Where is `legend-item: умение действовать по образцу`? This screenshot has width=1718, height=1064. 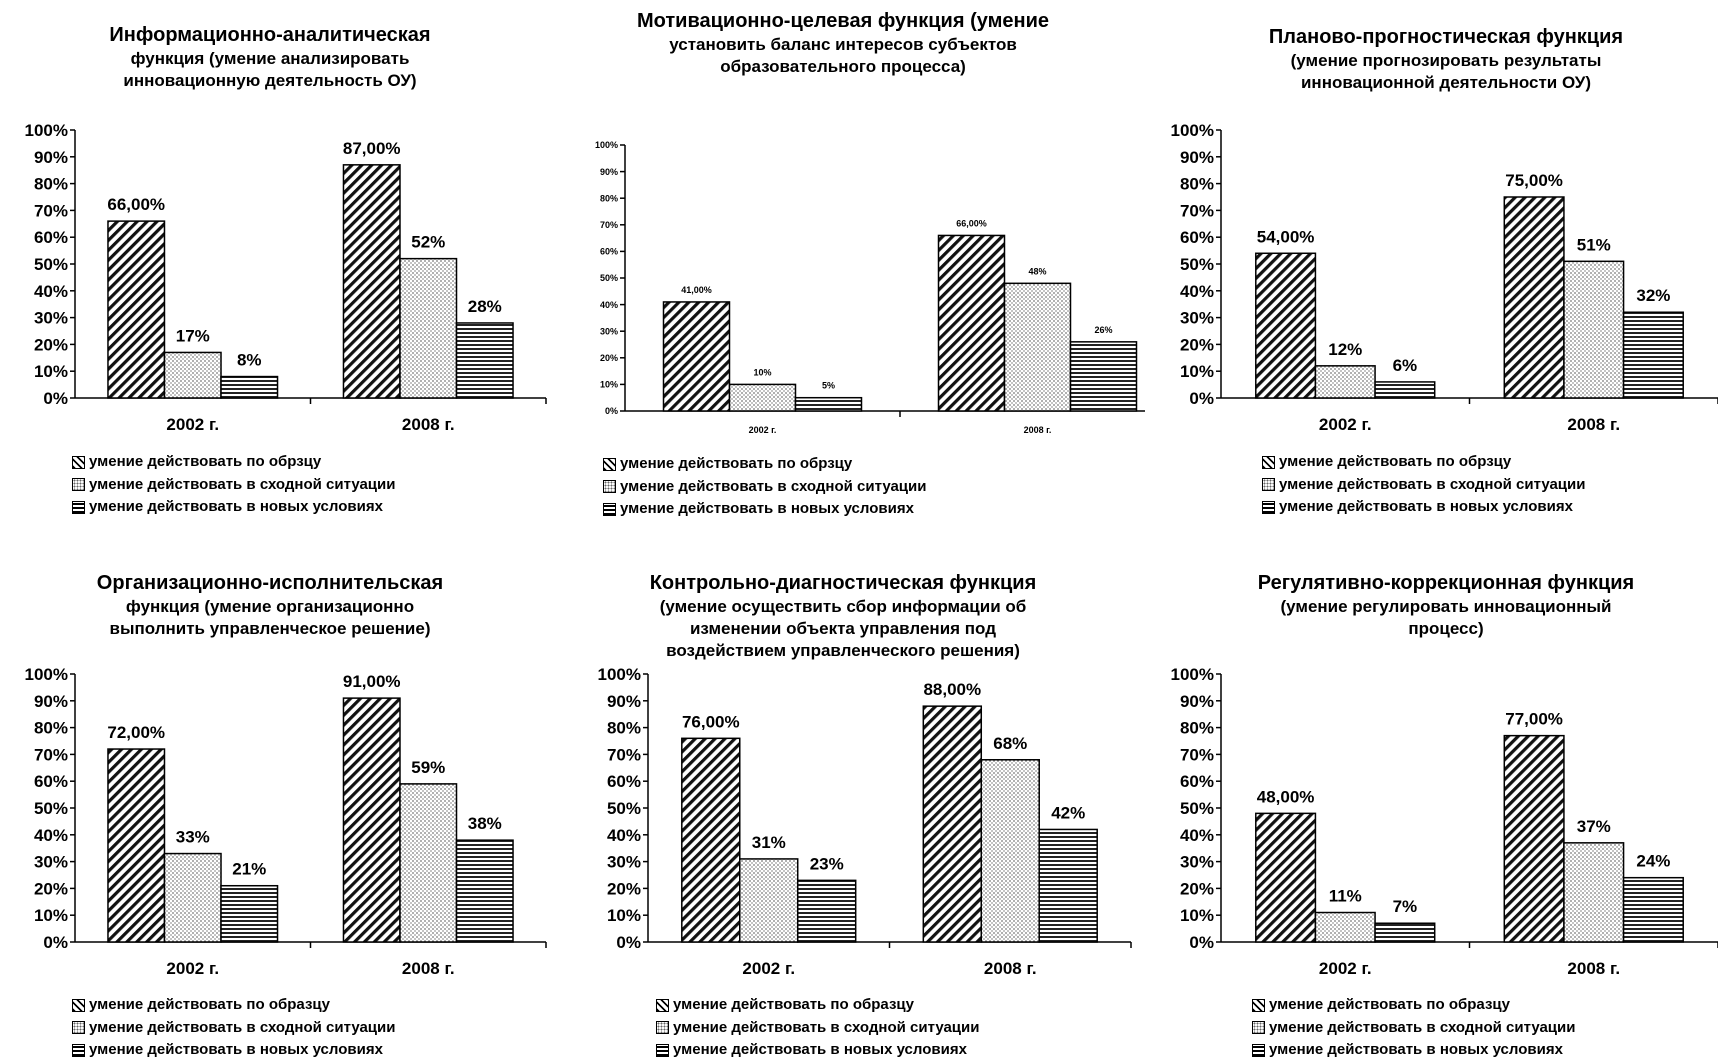
legend-item: умение действовать по образцу is located at coordinates (817, 1005).